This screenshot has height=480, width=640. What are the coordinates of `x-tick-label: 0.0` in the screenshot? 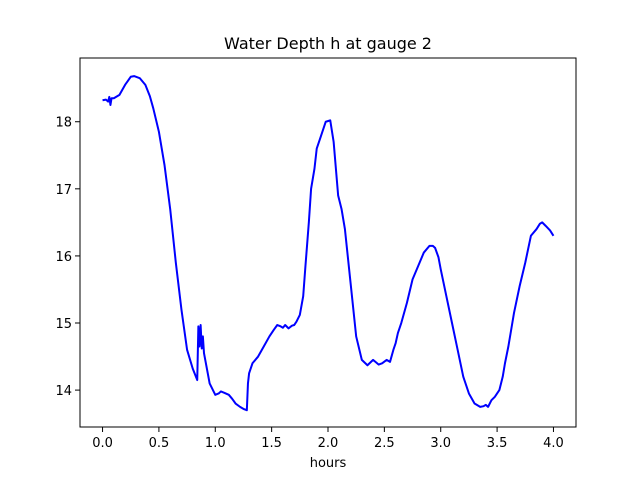 It's located at (102, 443).